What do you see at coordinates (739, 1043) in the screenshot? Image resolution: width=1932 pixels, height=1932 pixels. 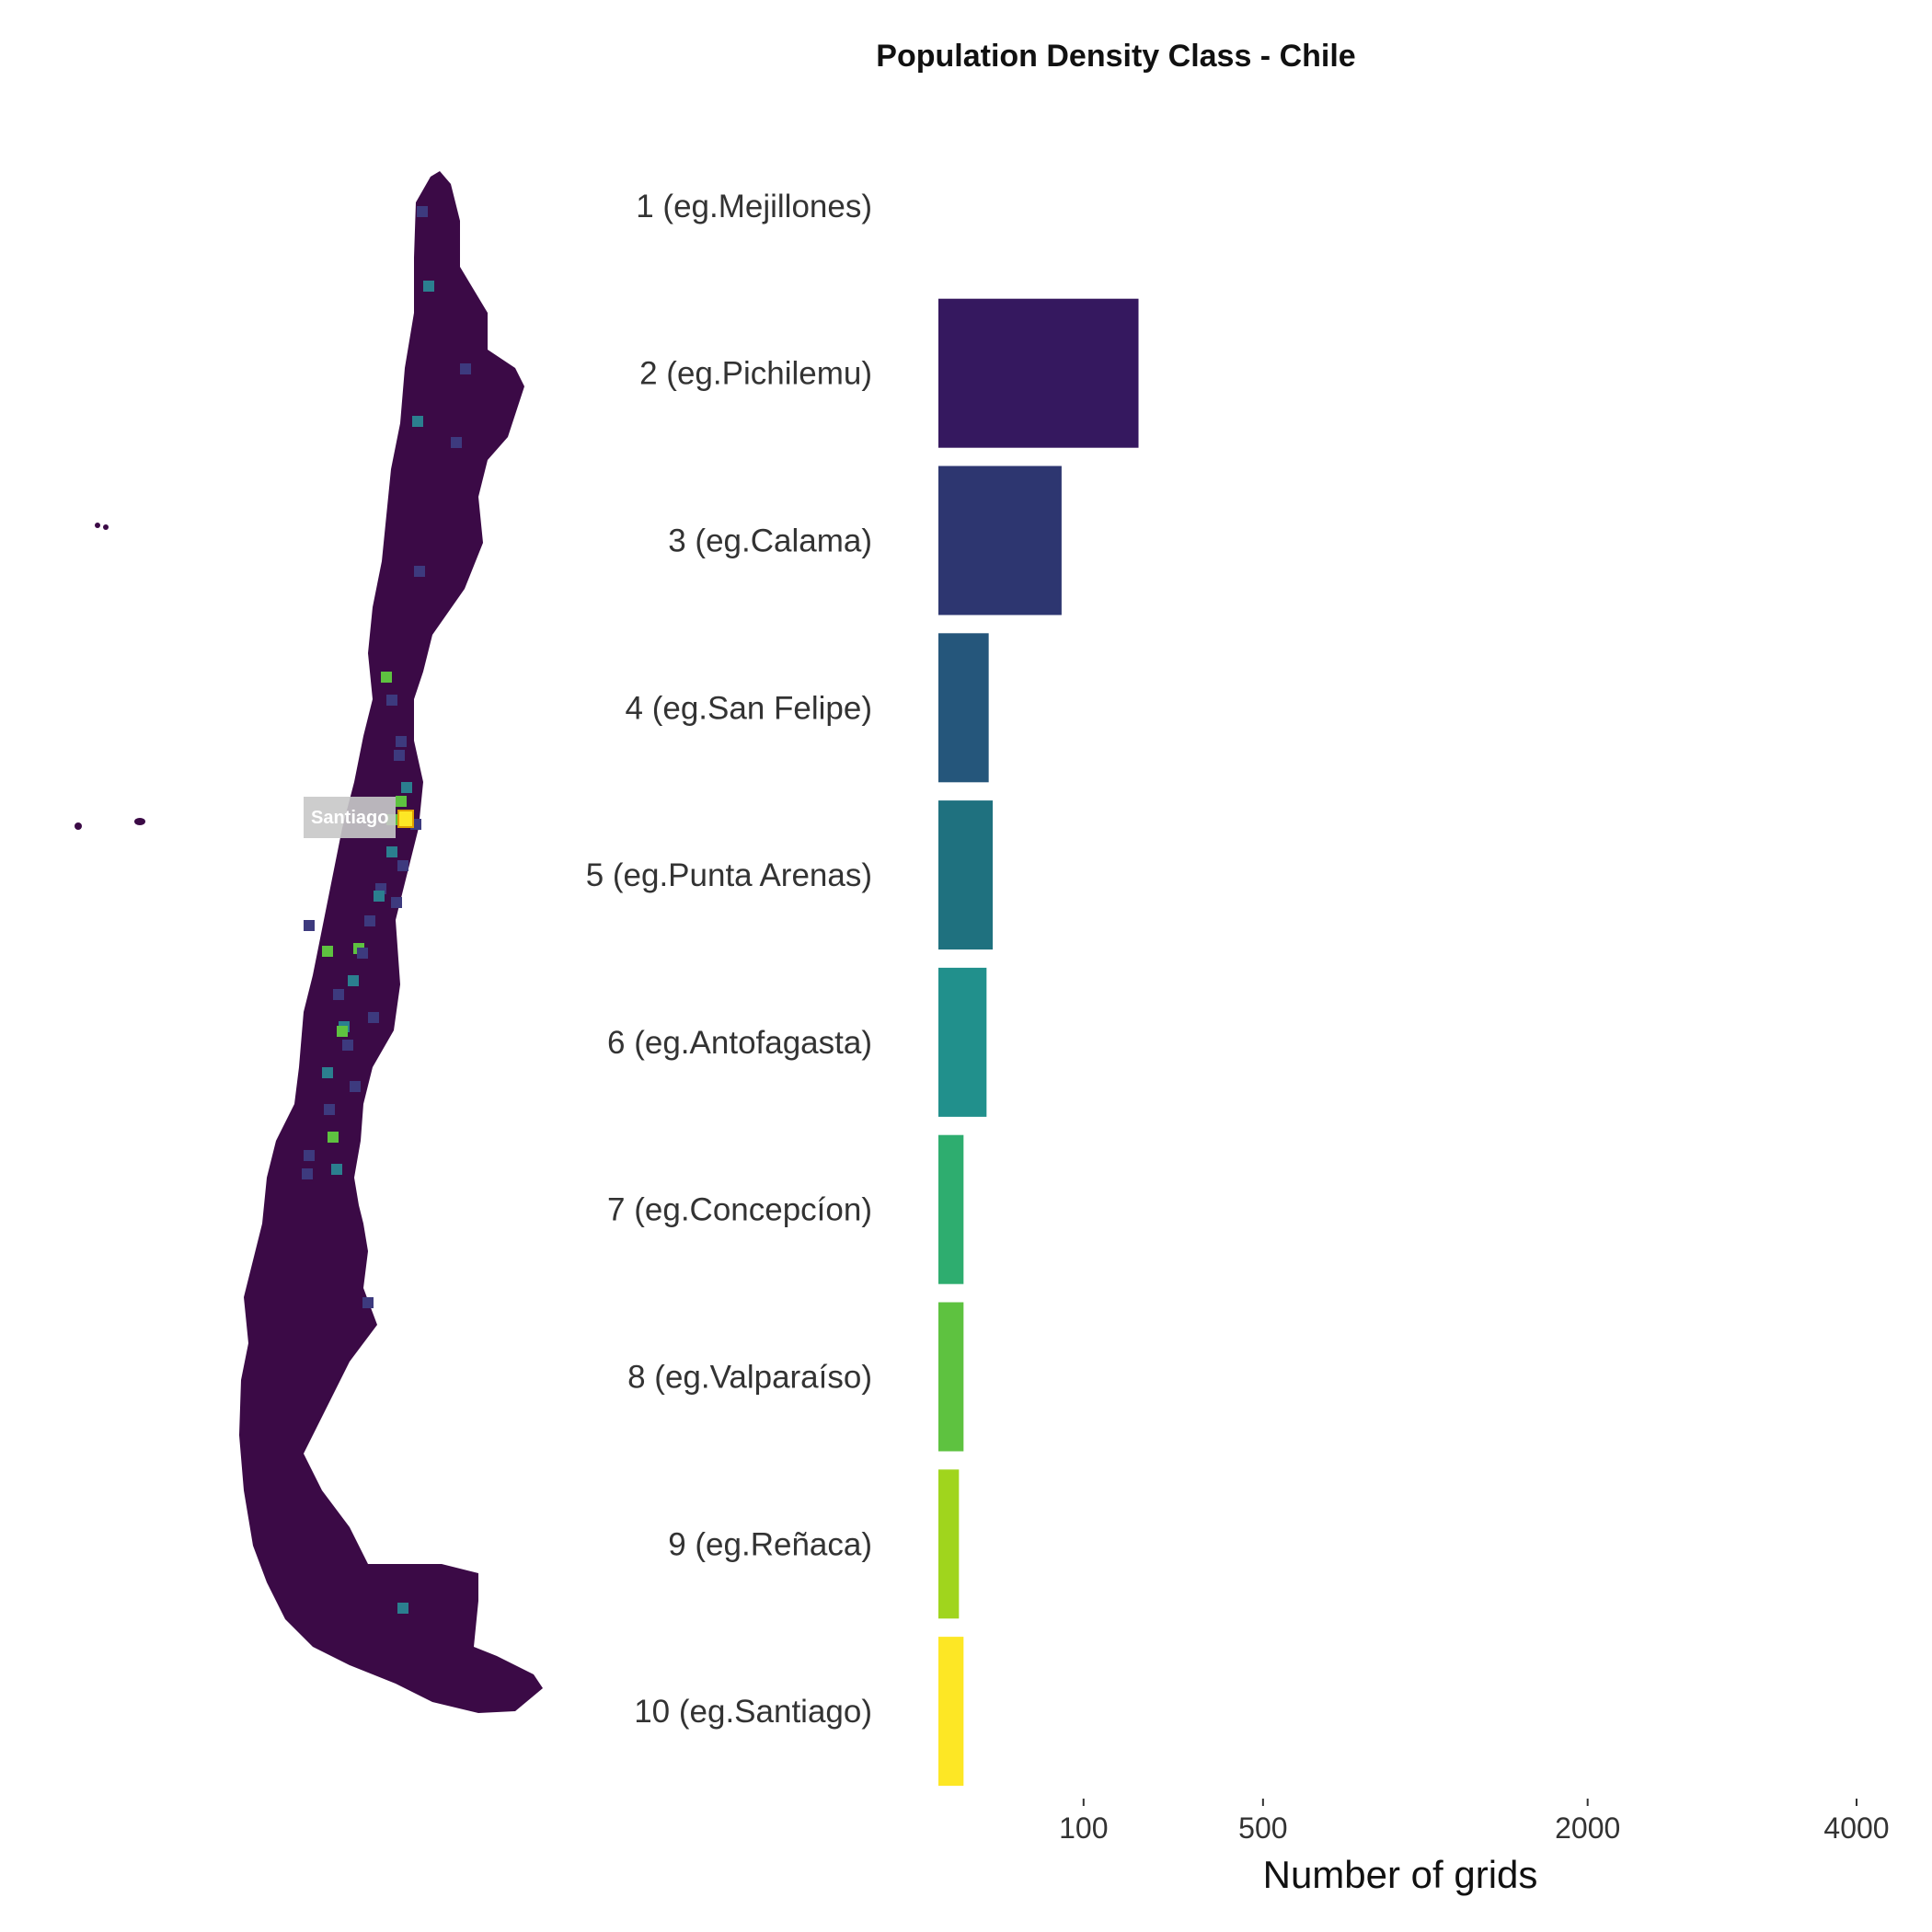 I see `category-label: 6 (eg.Antofagasta)` at bounding box center [739, 1043].